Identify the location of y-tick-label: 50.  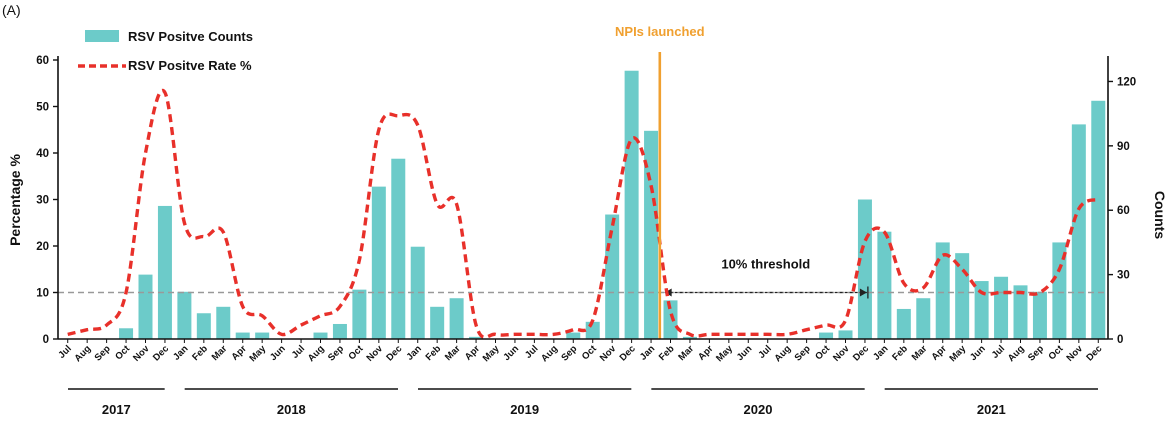
(42, 108).